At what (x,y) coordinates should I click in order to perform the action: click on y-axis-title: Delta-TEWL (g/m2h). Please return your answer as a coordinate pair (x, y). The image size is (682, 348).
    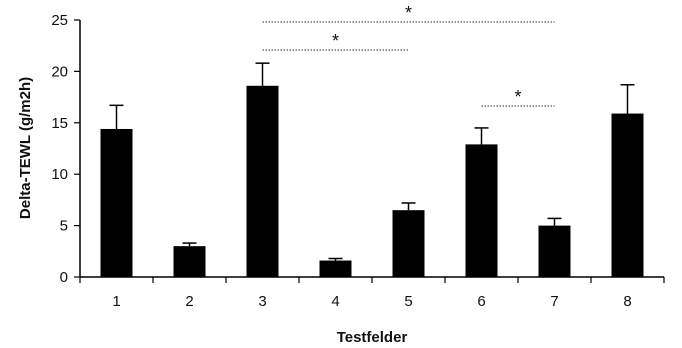
    Looking at the image, I should click on (25, 148).